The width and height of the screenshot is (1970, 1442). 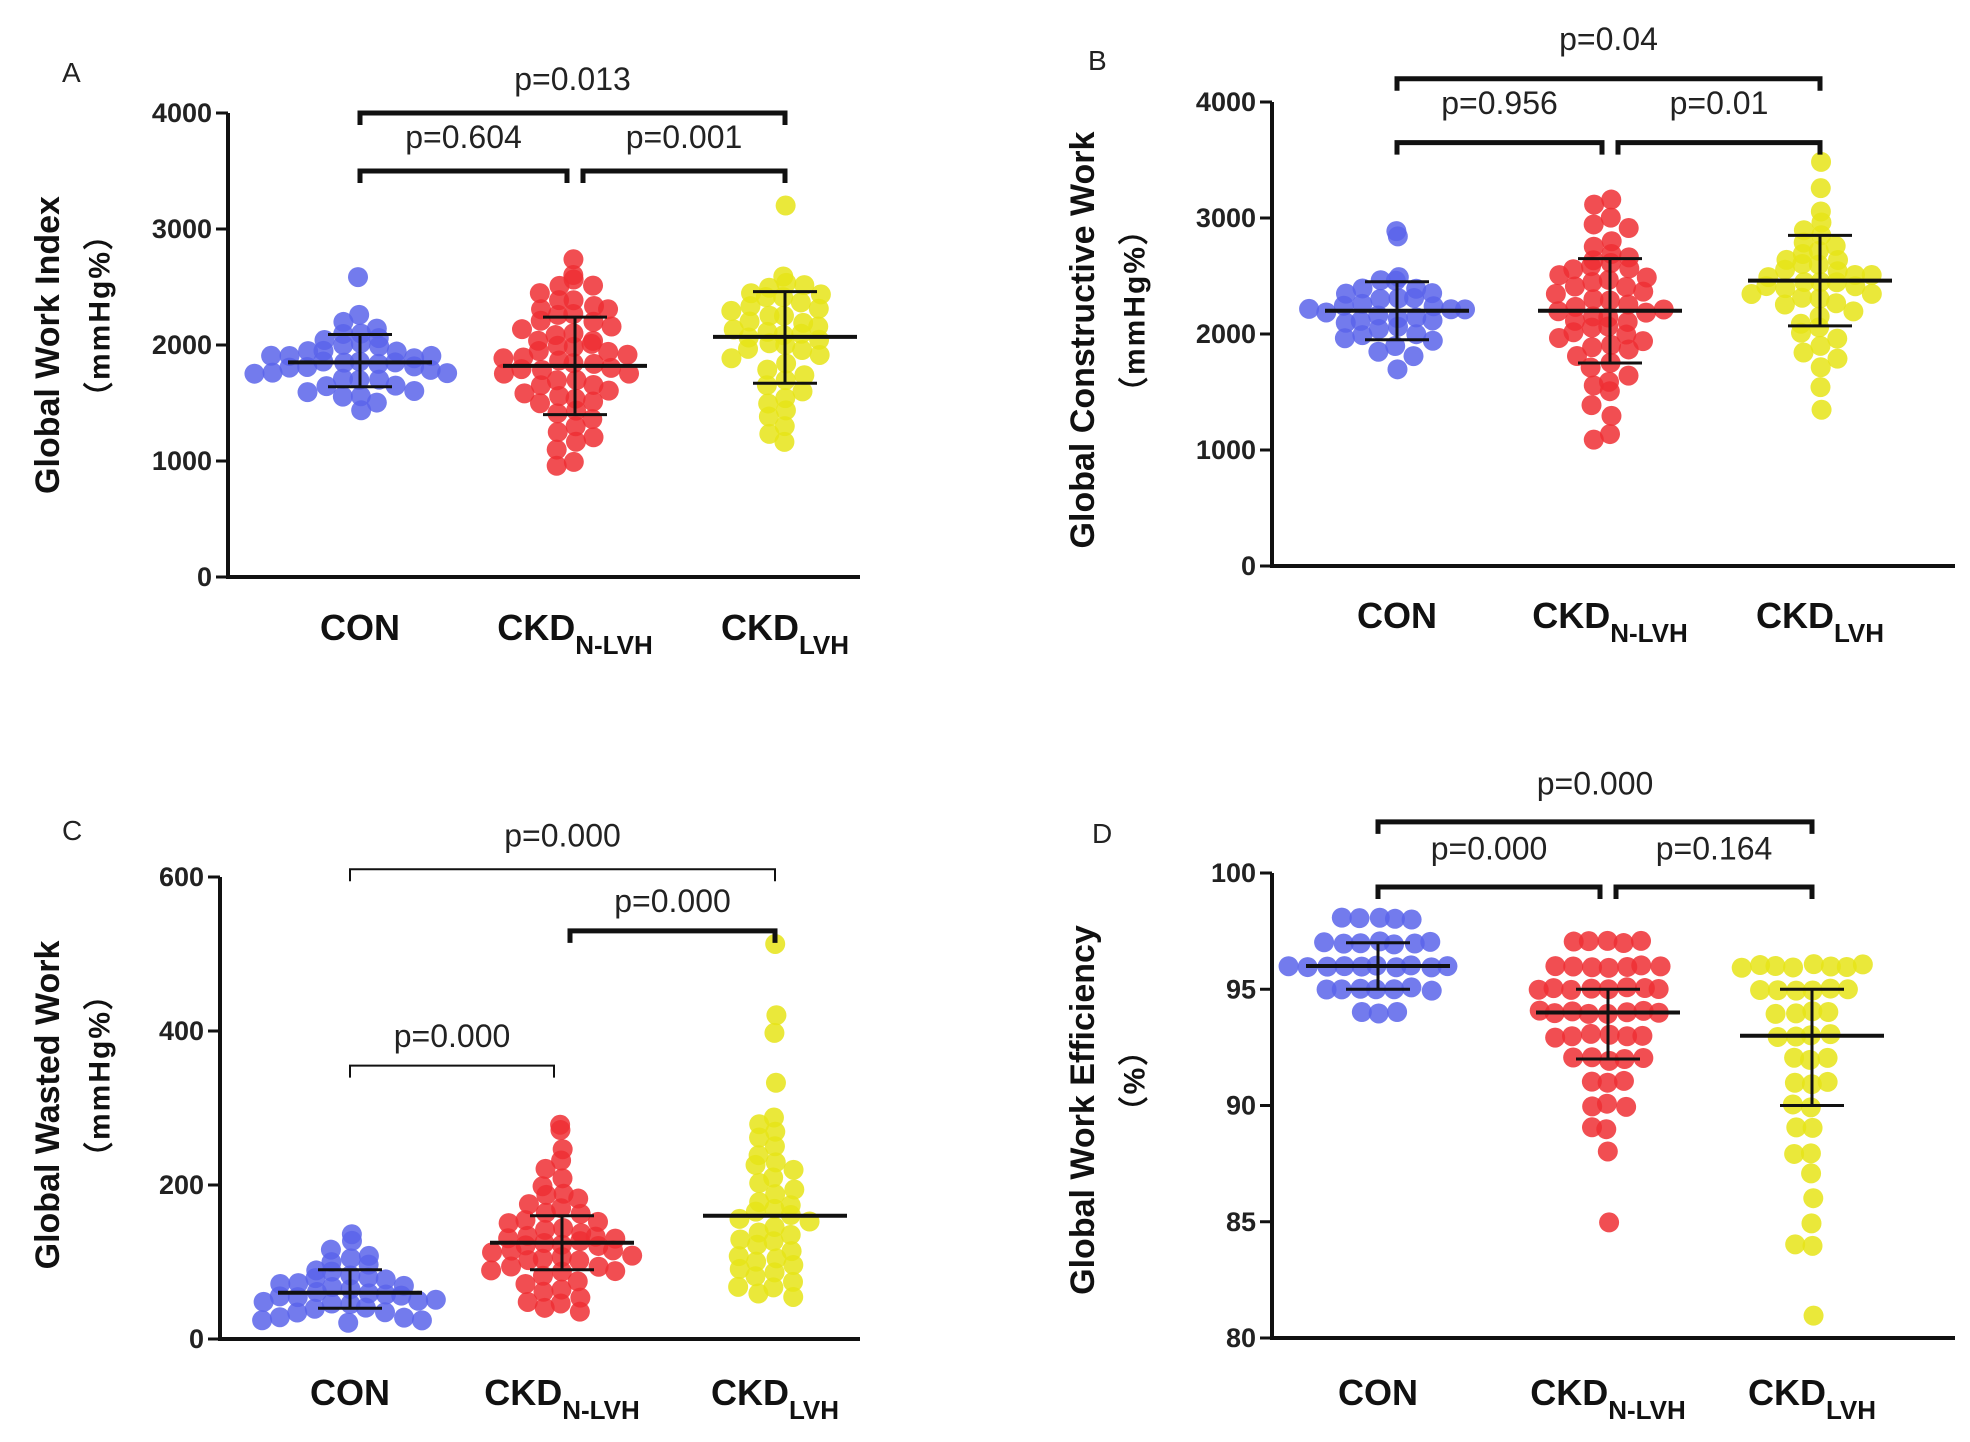 What do you see at coordinates (562, 850) in the screenshot?
I see `comparison-bracket: p=0.000` at bounding box center [562, 850].